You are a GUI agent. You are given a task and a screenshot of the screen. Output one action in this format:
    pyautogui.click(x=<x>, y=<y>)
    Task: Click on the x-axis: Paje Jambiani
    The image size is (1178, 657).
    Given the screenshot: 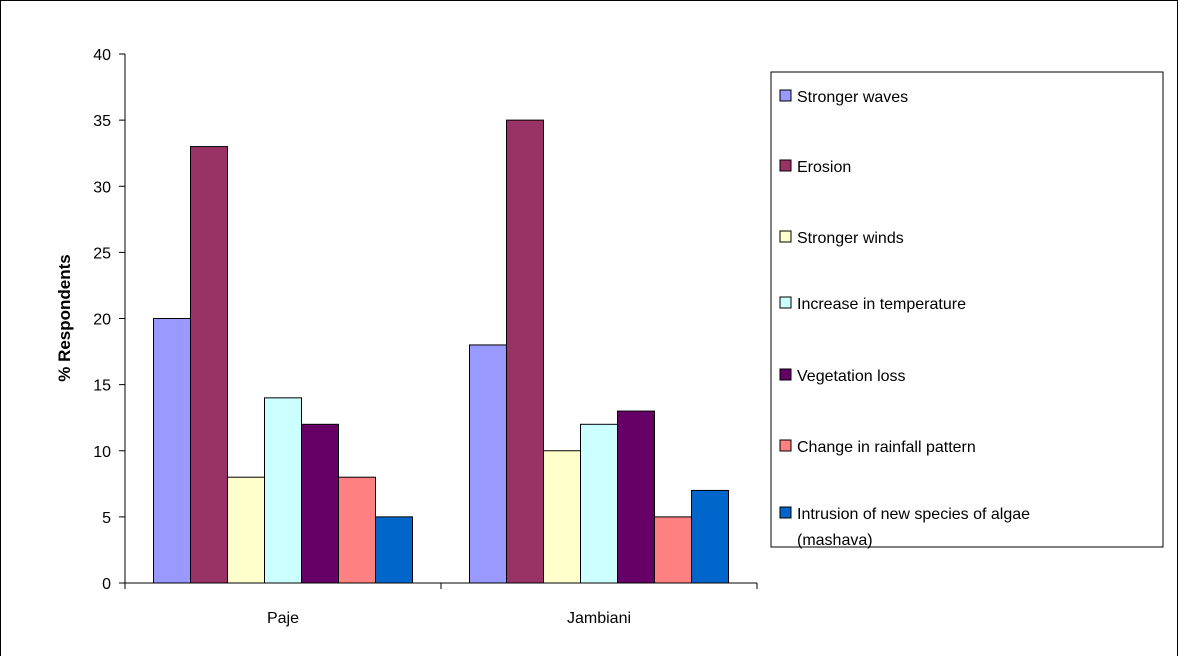 What is the action you would take?
    pyautogui.click(x=441, y=604)
    